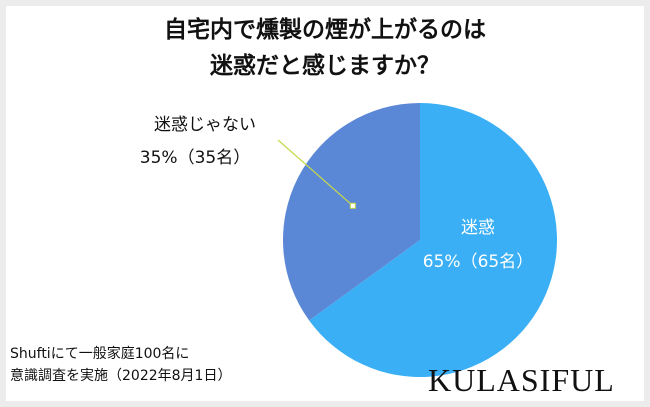 The width and height of the screenshot is (650, 407). What do you see at coordinates (195, 158) in the screenshot?
I see `value-label: 35%（35名）` at bounding box center [195, 158].